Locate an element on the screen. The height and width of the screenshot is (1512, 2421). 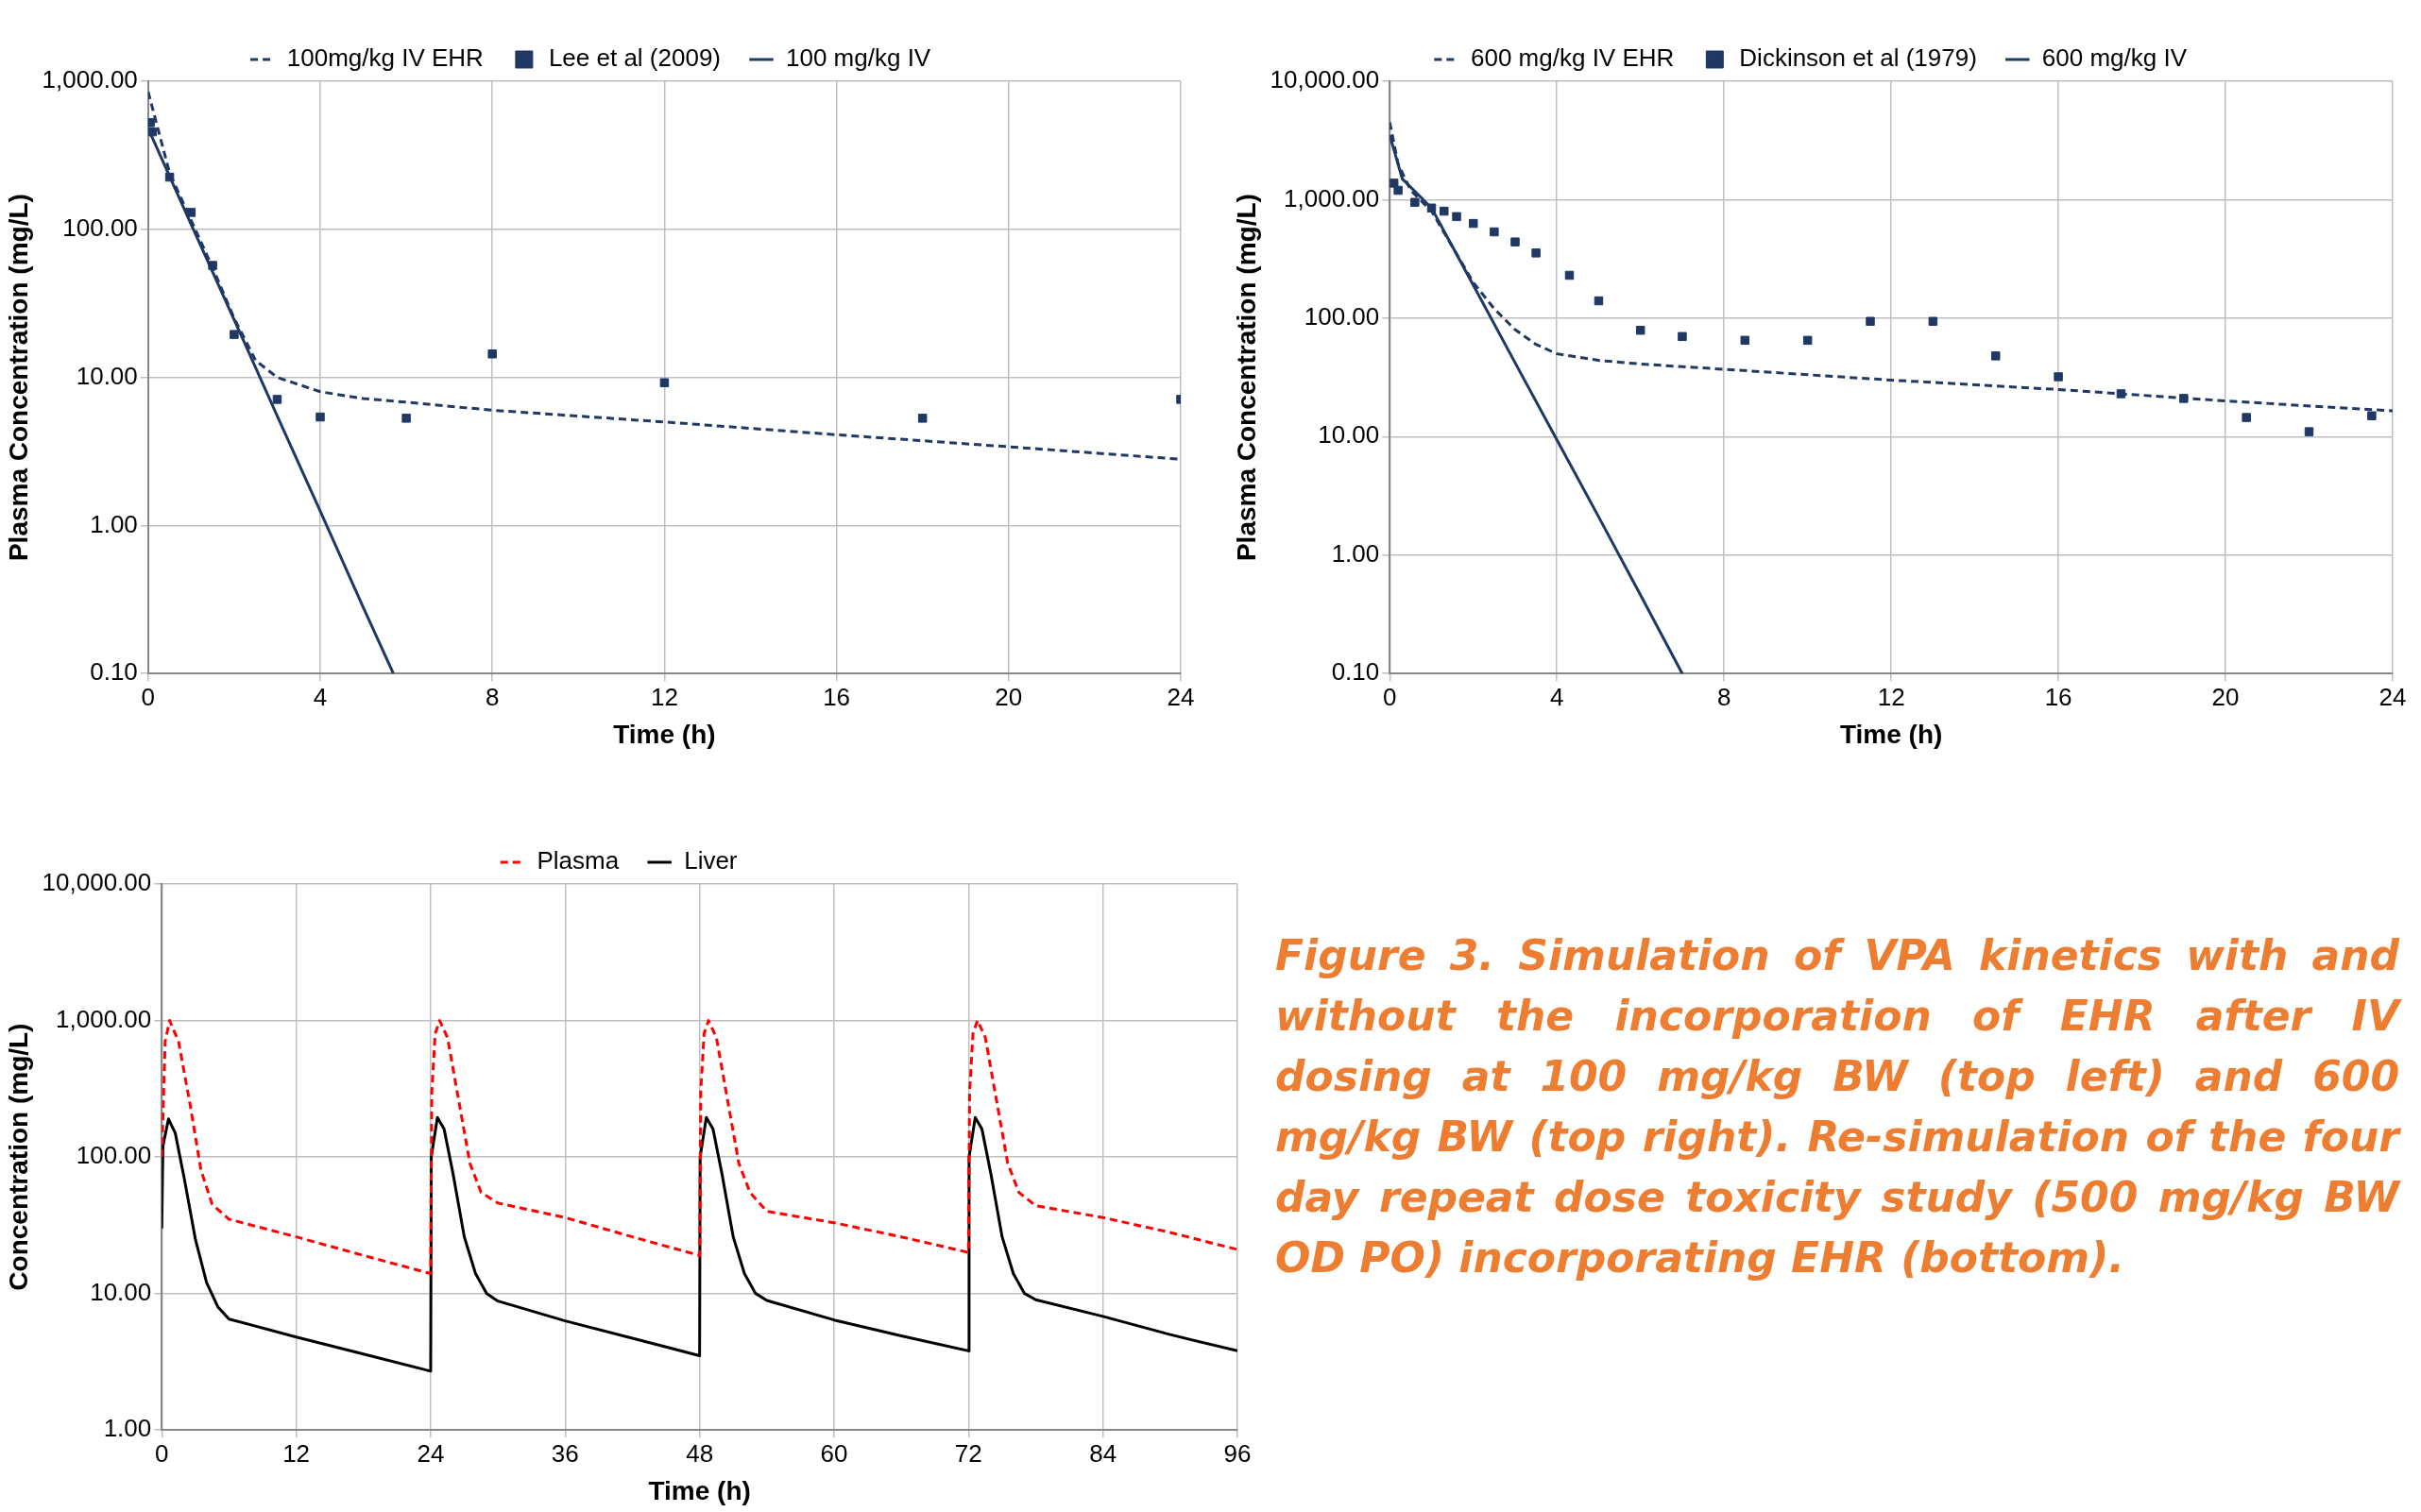
legend-label: 600 mg/kg IV EHR is located at coordinates (1573, 58).